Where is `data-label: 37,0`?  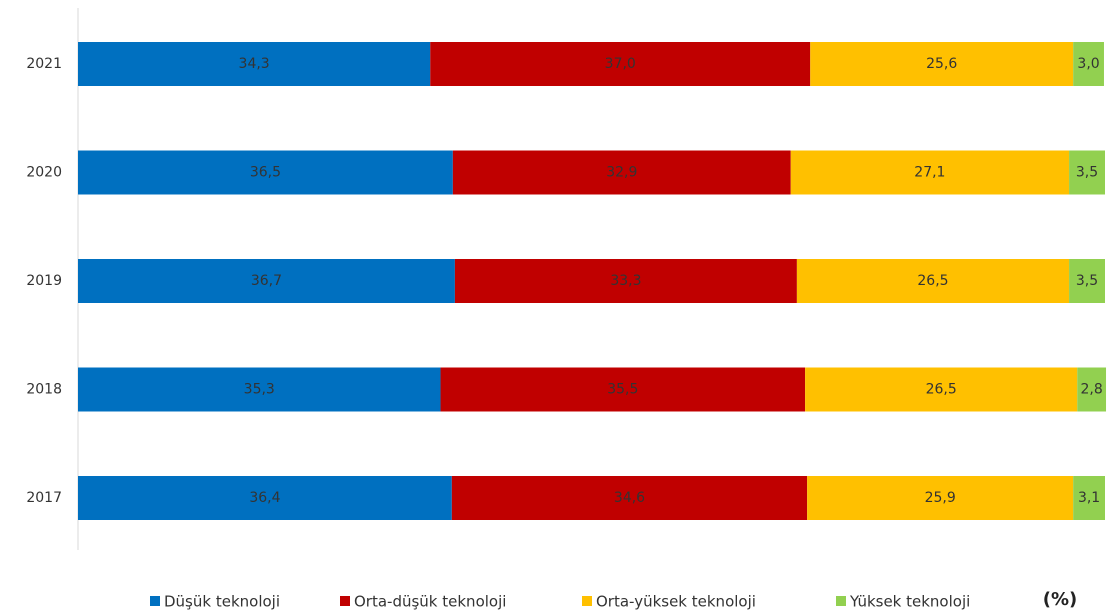 data-label: 37,0 is located at coordinates (620, 64).